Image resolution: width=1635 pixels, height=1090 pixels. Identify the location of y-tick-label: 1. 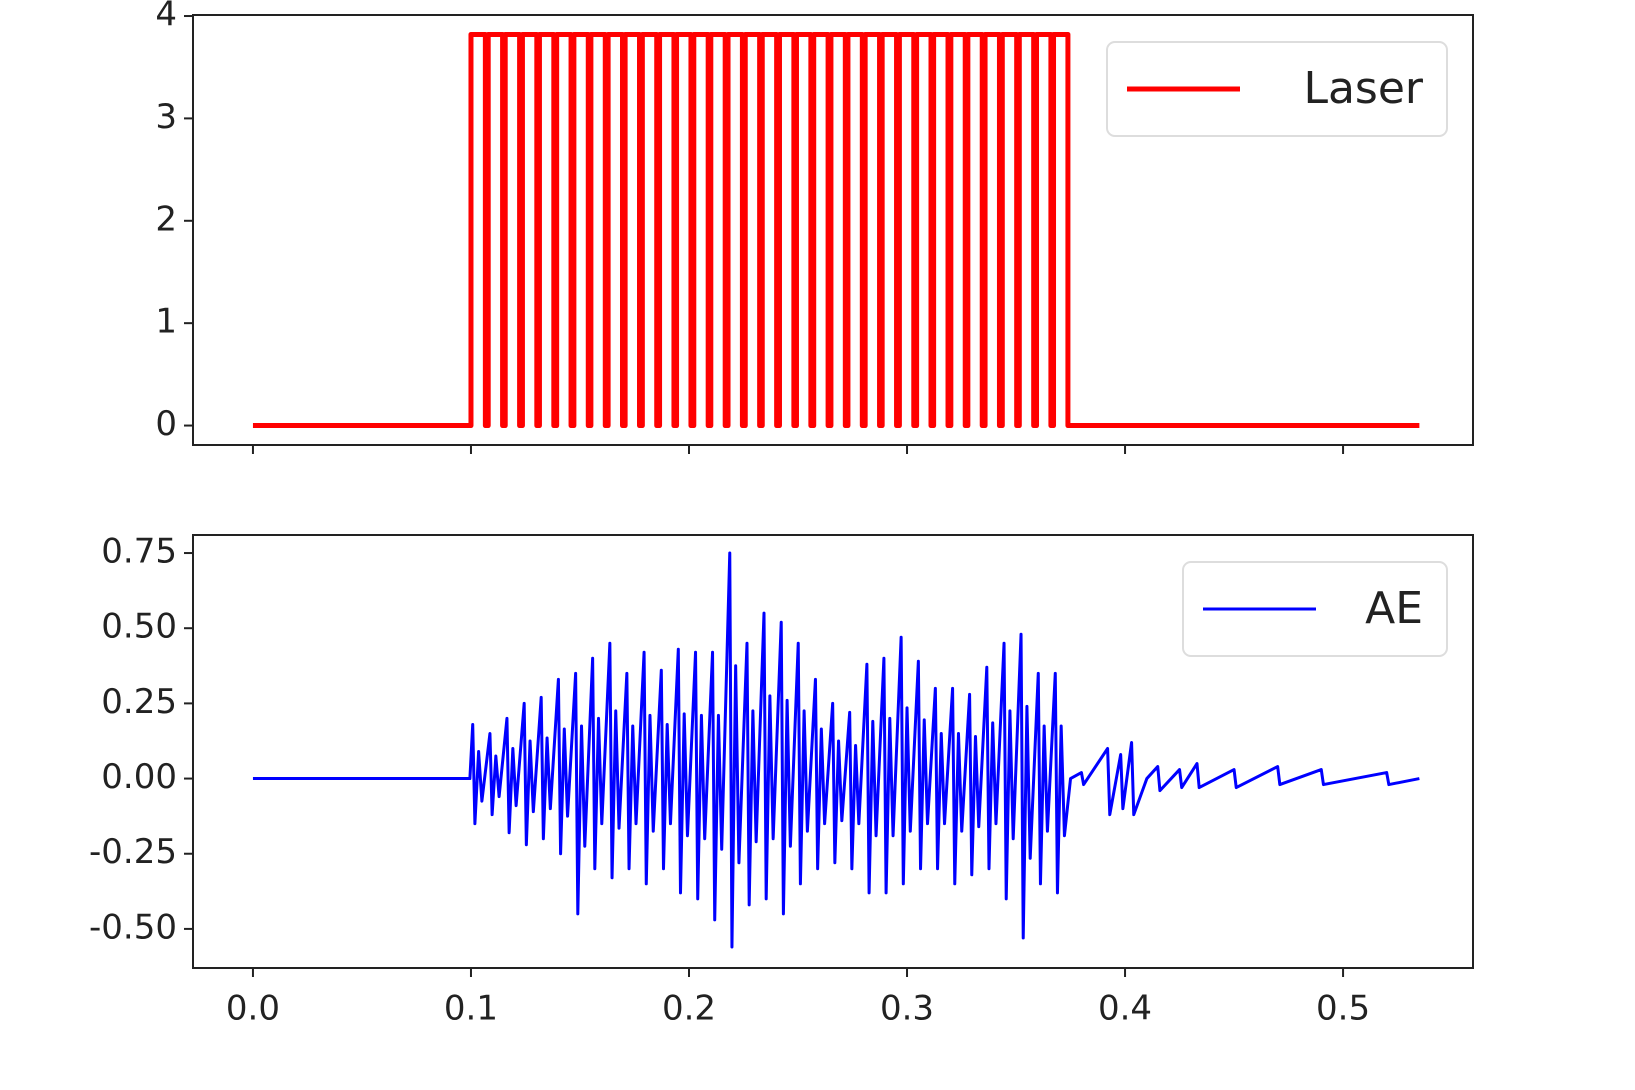
(166, 322).